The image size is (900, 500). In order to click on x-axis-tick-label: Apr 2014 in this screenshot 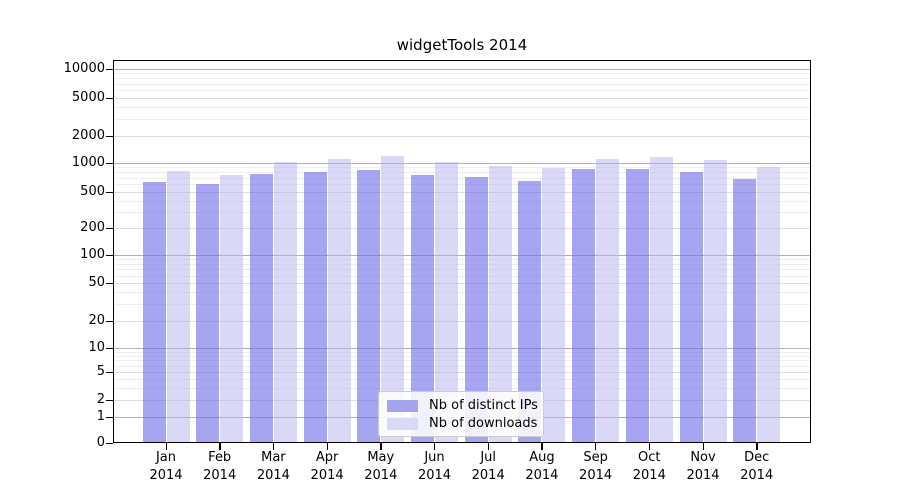, I will do `click(327, 466)`.